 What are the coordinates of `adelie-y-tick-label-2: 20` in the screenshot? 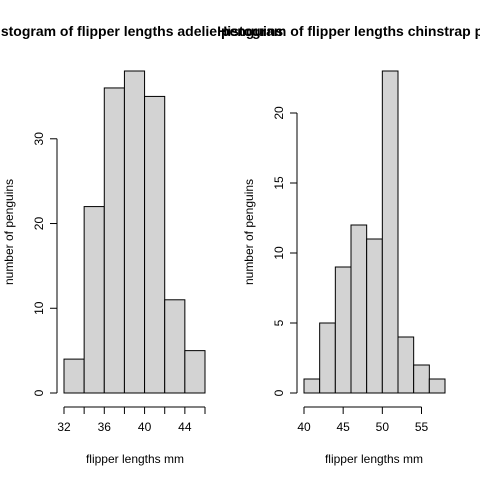 It's located at (39, 224).